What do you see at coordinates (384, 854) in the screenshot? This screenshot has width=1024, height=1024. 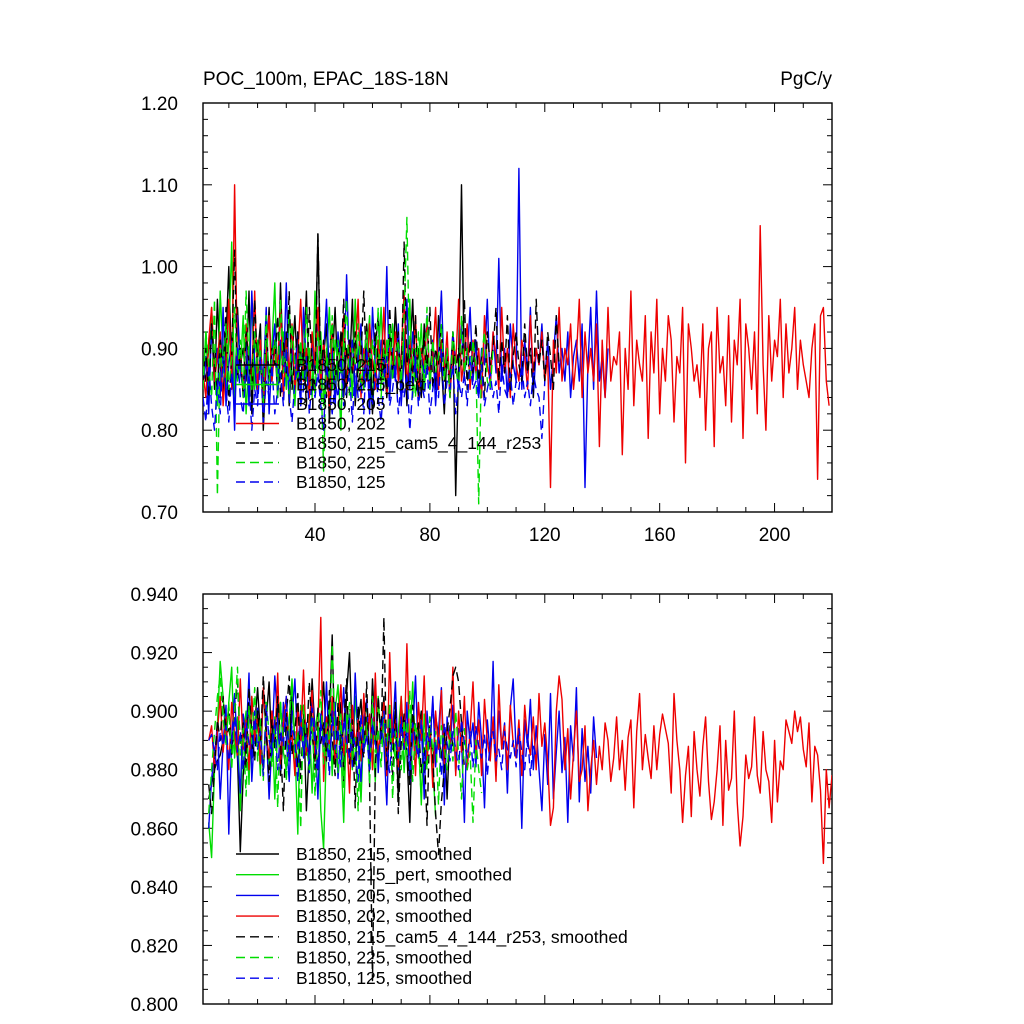 I see `legend-label: B1850, 215, smoothed` at bounding box center [384, 854].